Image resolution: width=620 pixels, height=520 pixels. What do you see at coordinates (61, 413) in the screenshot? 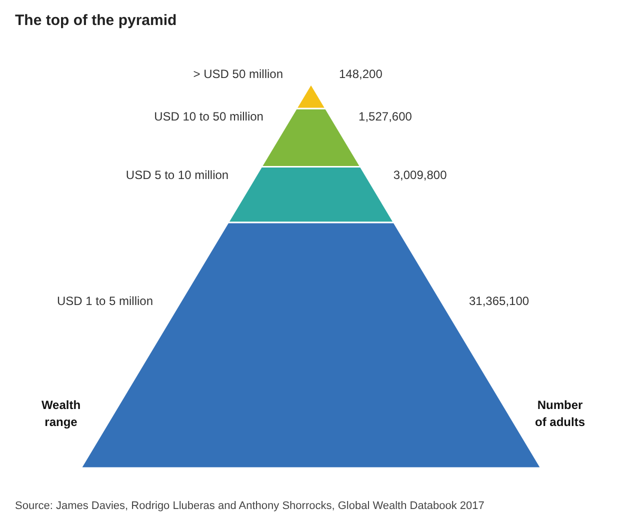
I see `text: Wealth range` at bounding box center [61, 413].